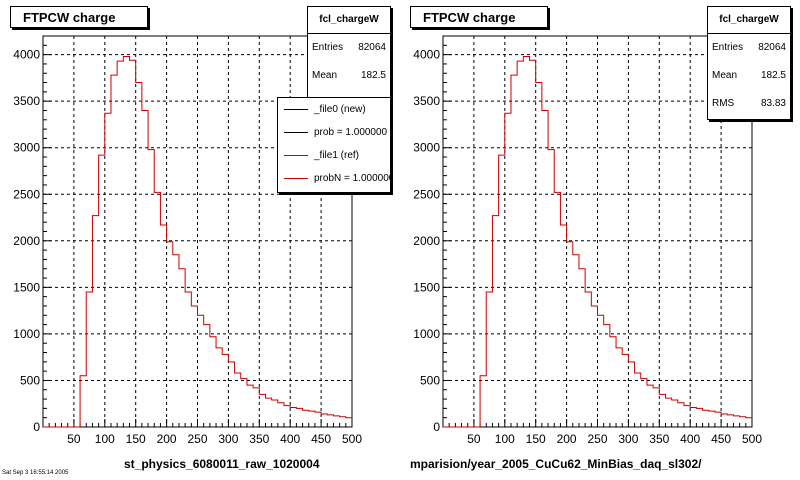 This screenshot has height=480, width=800. What do you see at coordinates (773, 103) in the screenshot?
I see `right-stats-rms-value: 83.83` at bounding box center [773, 103].